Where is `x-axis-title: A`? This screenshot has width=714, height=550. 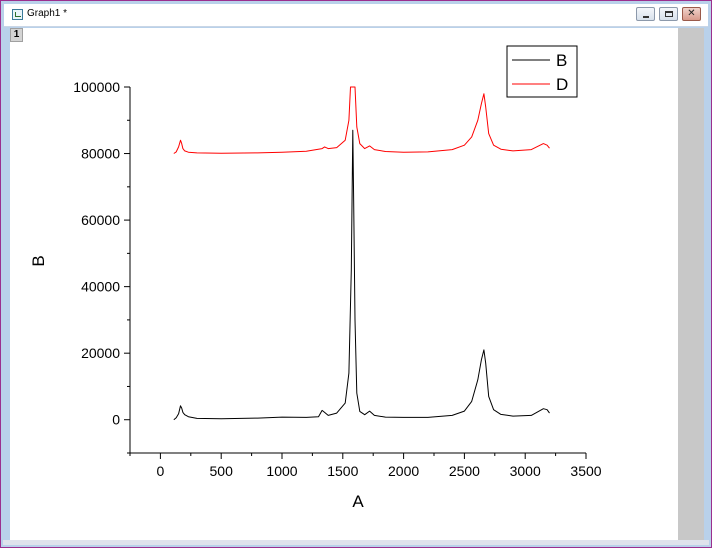
x-axis-title: A is located at coordinates (358, 501).